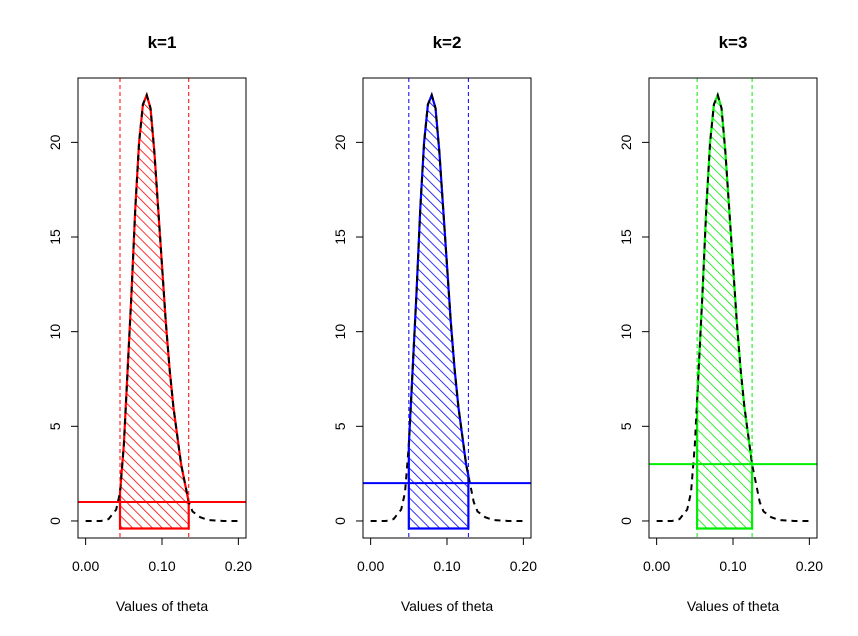 The height and width of the screenshot is (636, 858). What do you see at coordinates (733, 42) in the screenshot?
I see `chart-title: k=3` at bounding box center [733, 42].